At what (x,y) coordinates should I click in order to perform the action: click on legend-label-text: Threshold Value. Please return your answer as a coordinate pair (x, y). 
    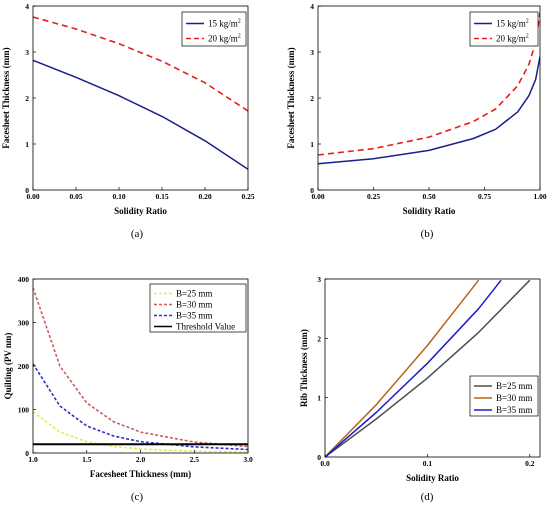
    Looking at the image, I should click on (205, 327).